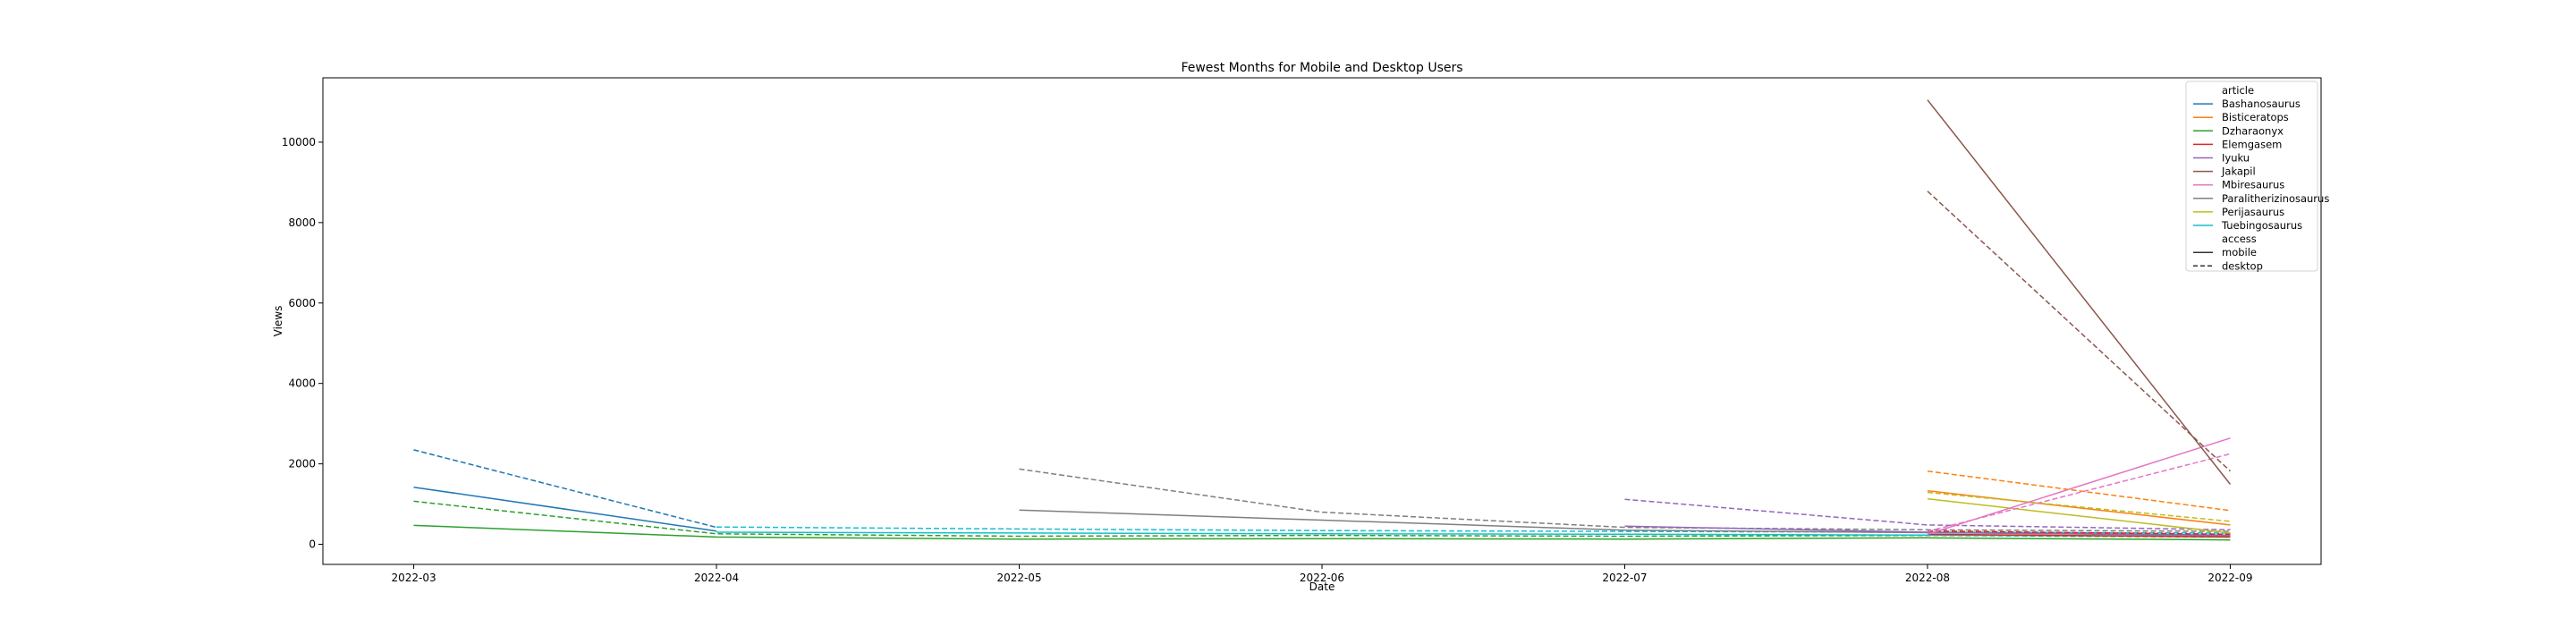 Image resolution: width=2576 pixels, height=644 pixels. I want to click on series-line-jakapil-desktop, so click(2079, 331).